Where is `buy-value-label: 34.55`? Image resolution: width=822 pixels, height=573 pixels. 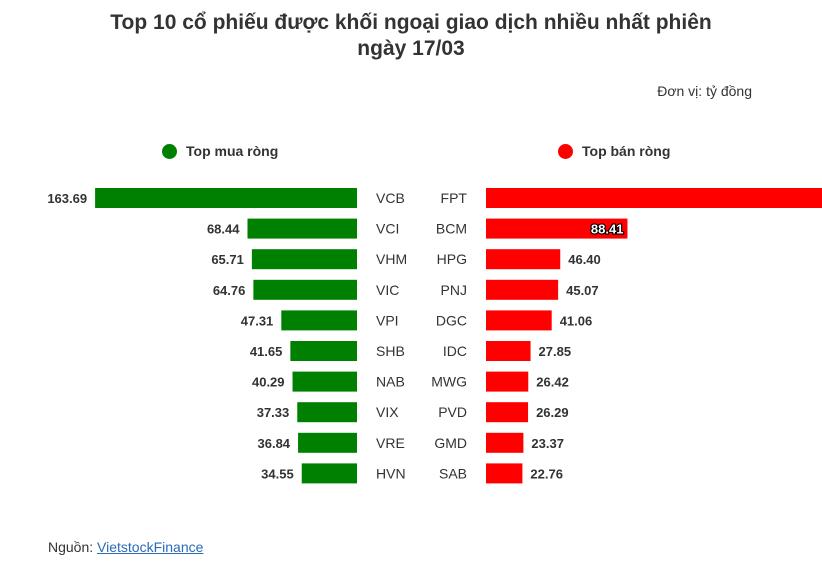
buy-value-label: 34.55 is located at coordinates (277, 473).